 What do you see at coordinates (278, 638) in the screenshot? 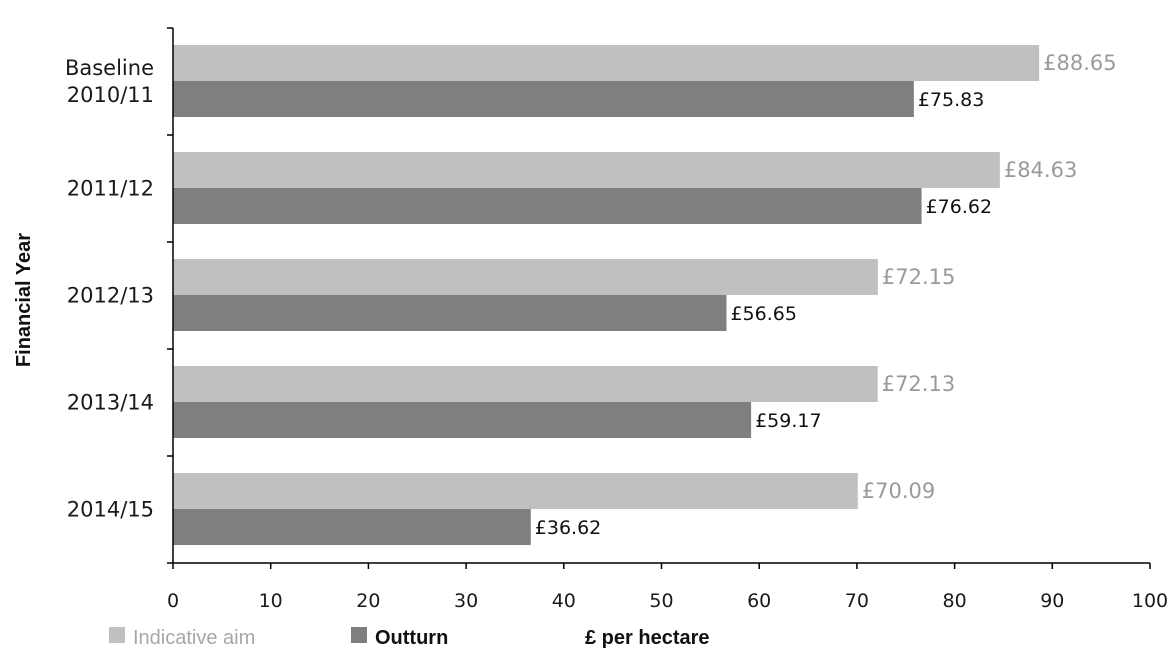
I see `legend: Indicative aim Outturn` at bounding box center [278, 638].